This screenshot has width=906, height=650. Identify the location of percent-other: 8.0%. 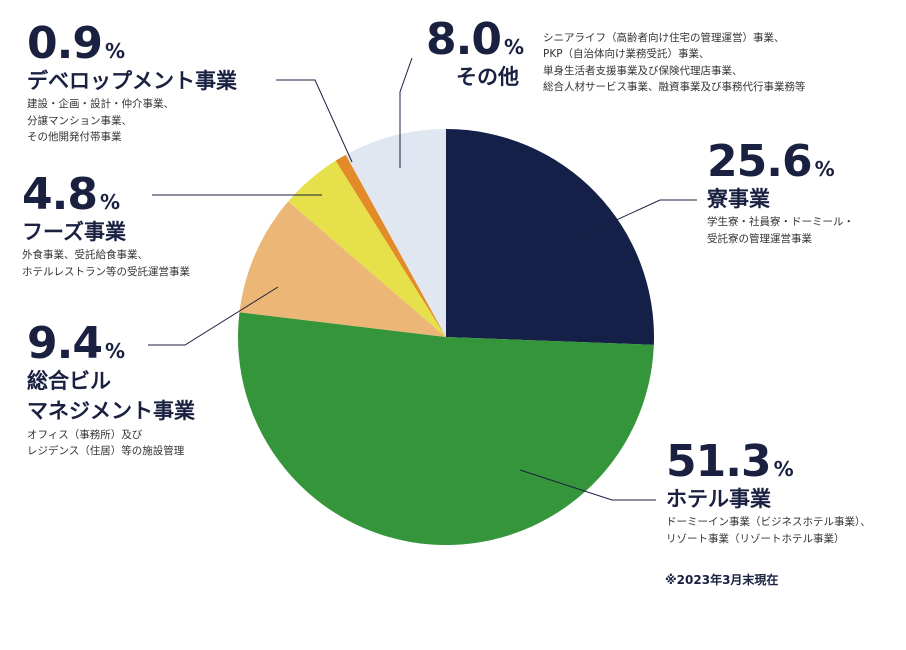
(475, 39).